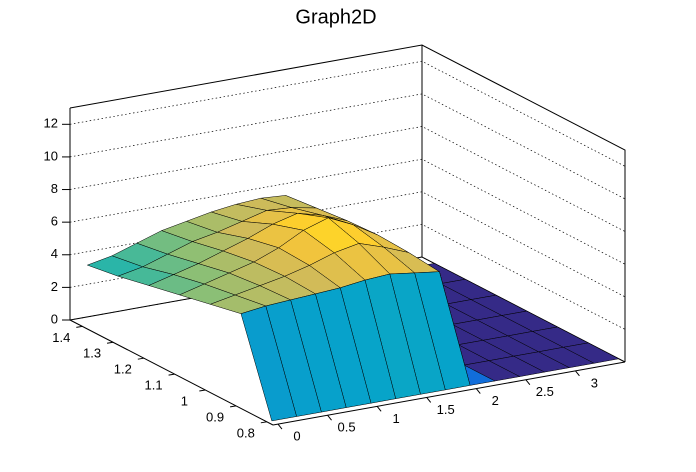  I want to click on y-tick-label: 0.8, so click(246, 432).